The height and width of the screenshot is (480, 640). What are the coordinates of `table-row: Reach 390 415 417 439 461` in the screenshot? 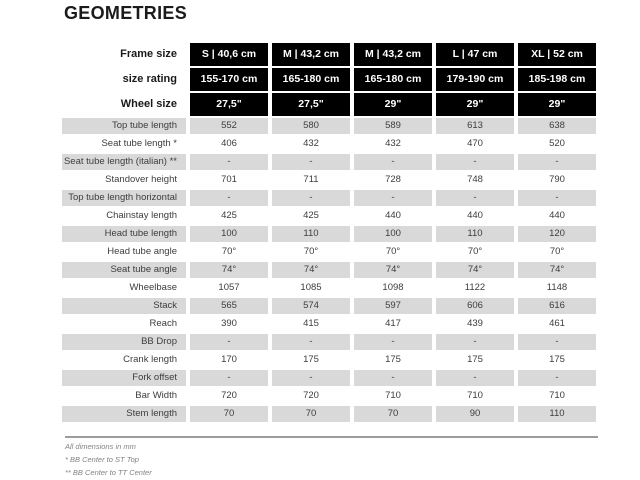 It's located at (329, 324).